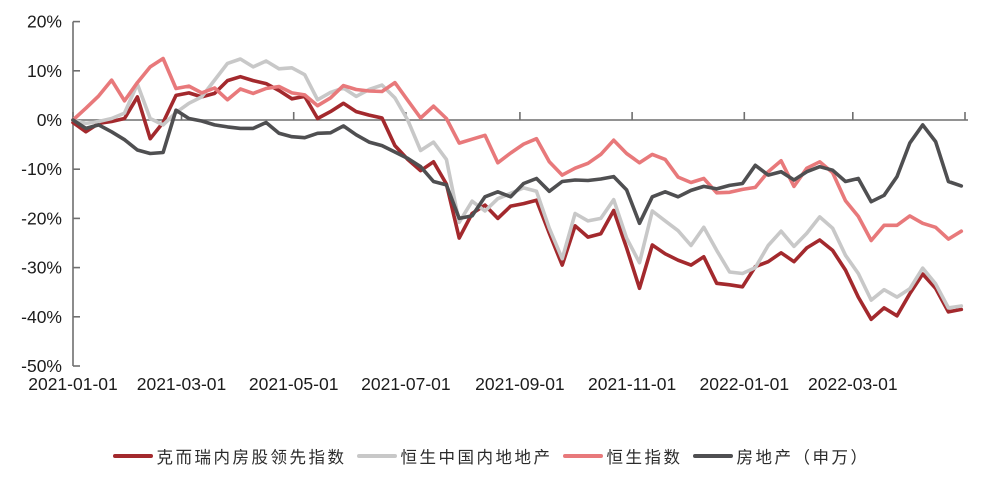 The image size is (982, 492). I want to click on y-axis-tick-label: -50%, so click(41, 366).